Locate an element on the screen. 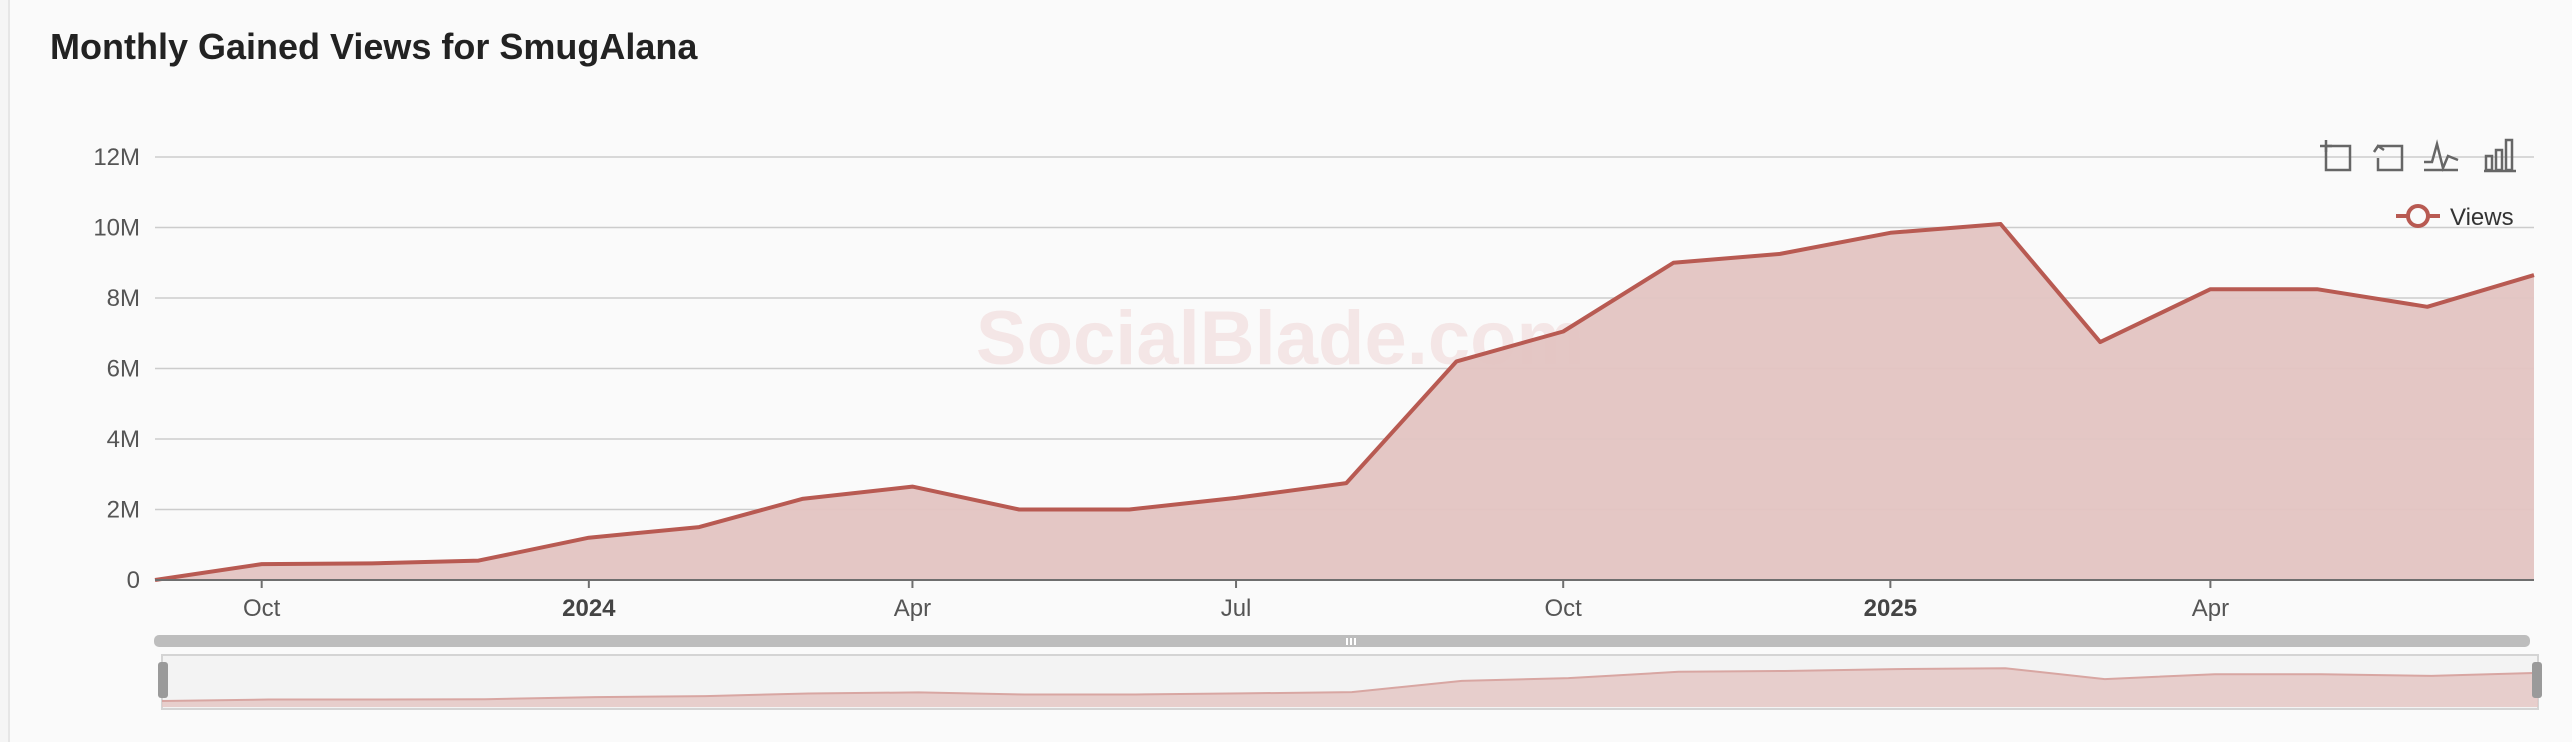  zoom-slider-grip-icon is located at coordinates (1351, 641).